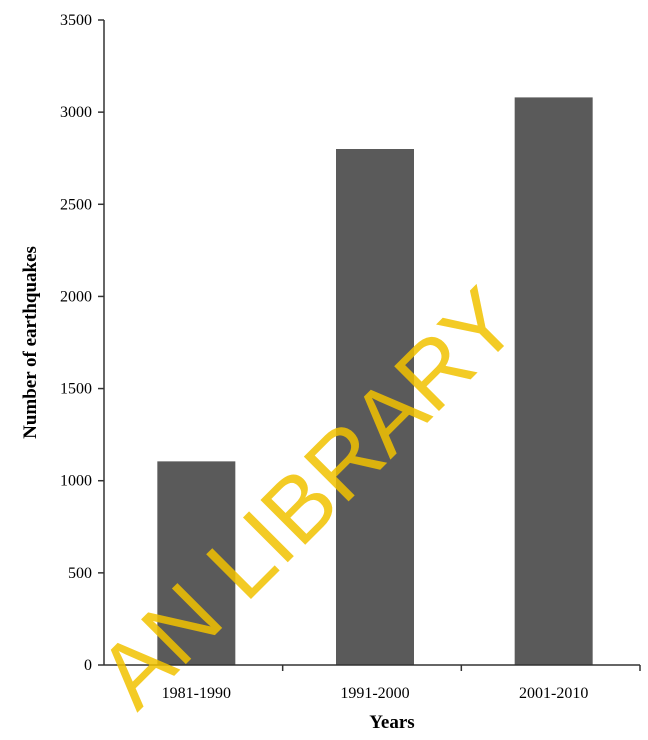 The width and height of the screenshot is (648, 740). Describe the element at coordinates (196, 693) in the screenshot. I see `x-tick-label: 1981-1990` at that location.